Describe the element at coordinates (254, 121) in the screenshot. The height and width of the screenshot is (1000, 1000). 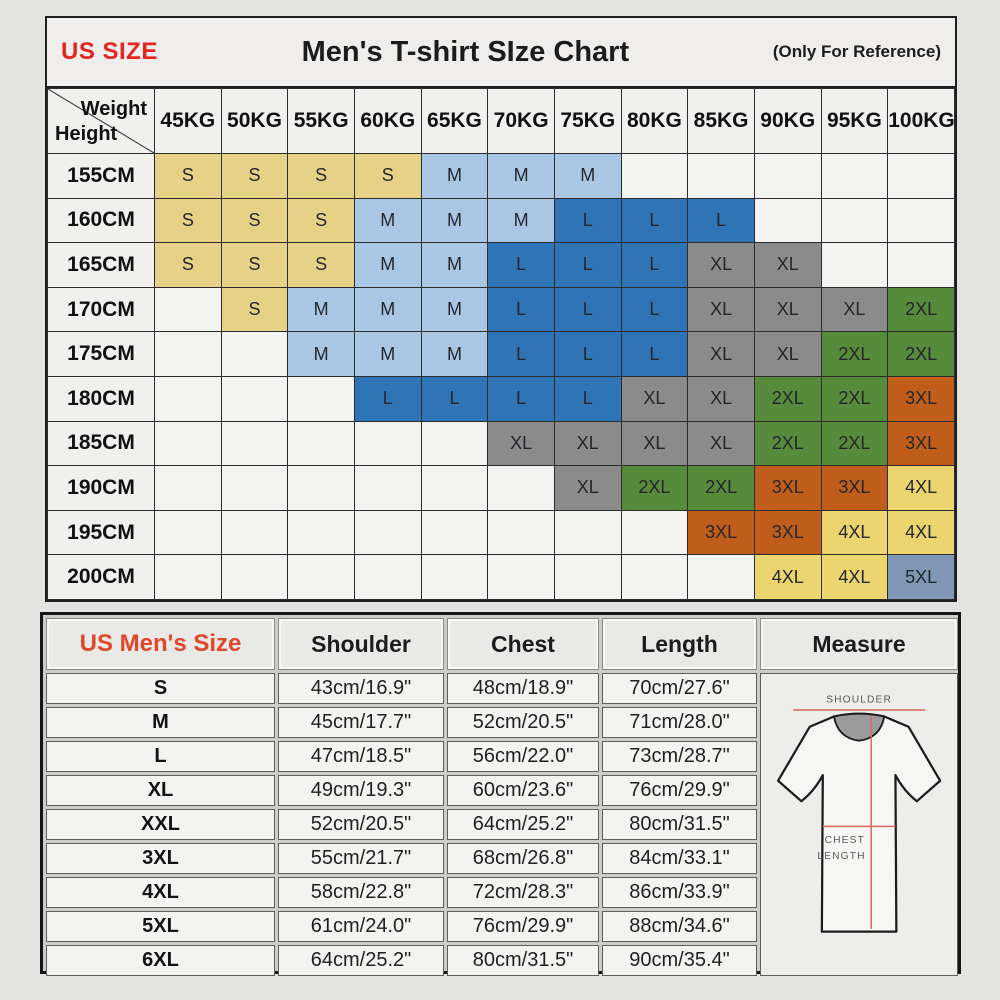
I see `weight-col-header: 50KG` at that location.